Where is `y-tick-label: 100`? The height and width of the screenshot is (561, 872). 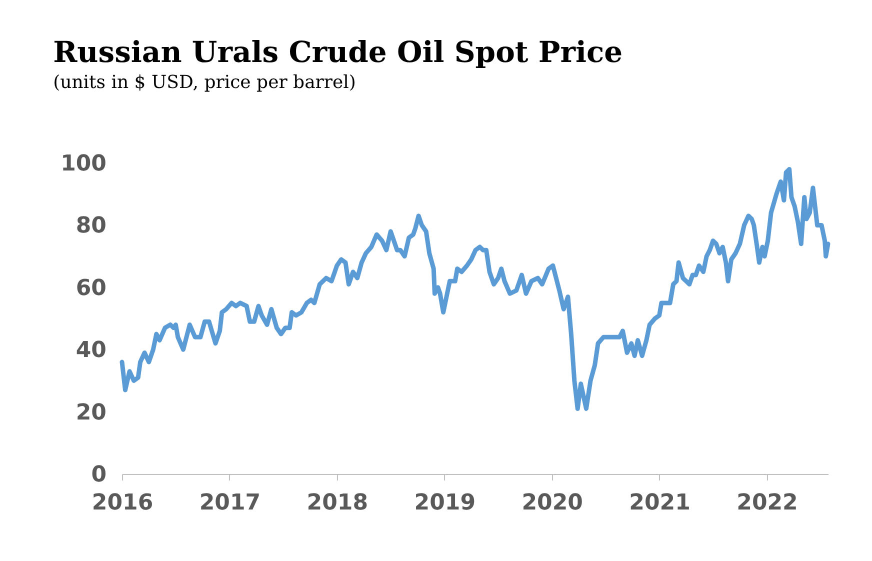 y-tick-label: 100 is located at coordinates (83, 164).